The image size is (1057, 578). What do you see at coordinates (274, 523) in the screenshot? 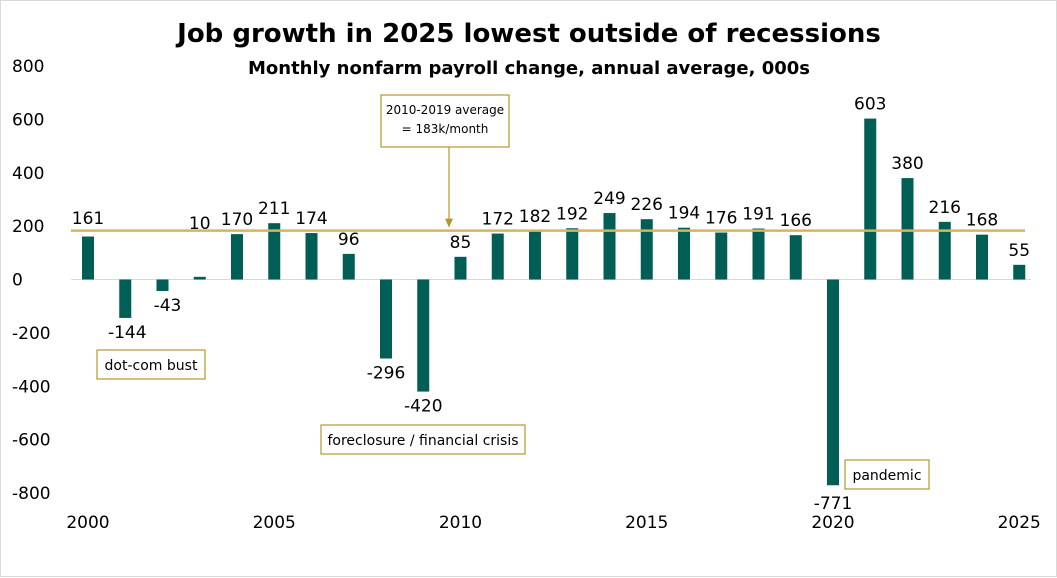
I see `x-tick-label: 2005` at bounding box center [274, 523].